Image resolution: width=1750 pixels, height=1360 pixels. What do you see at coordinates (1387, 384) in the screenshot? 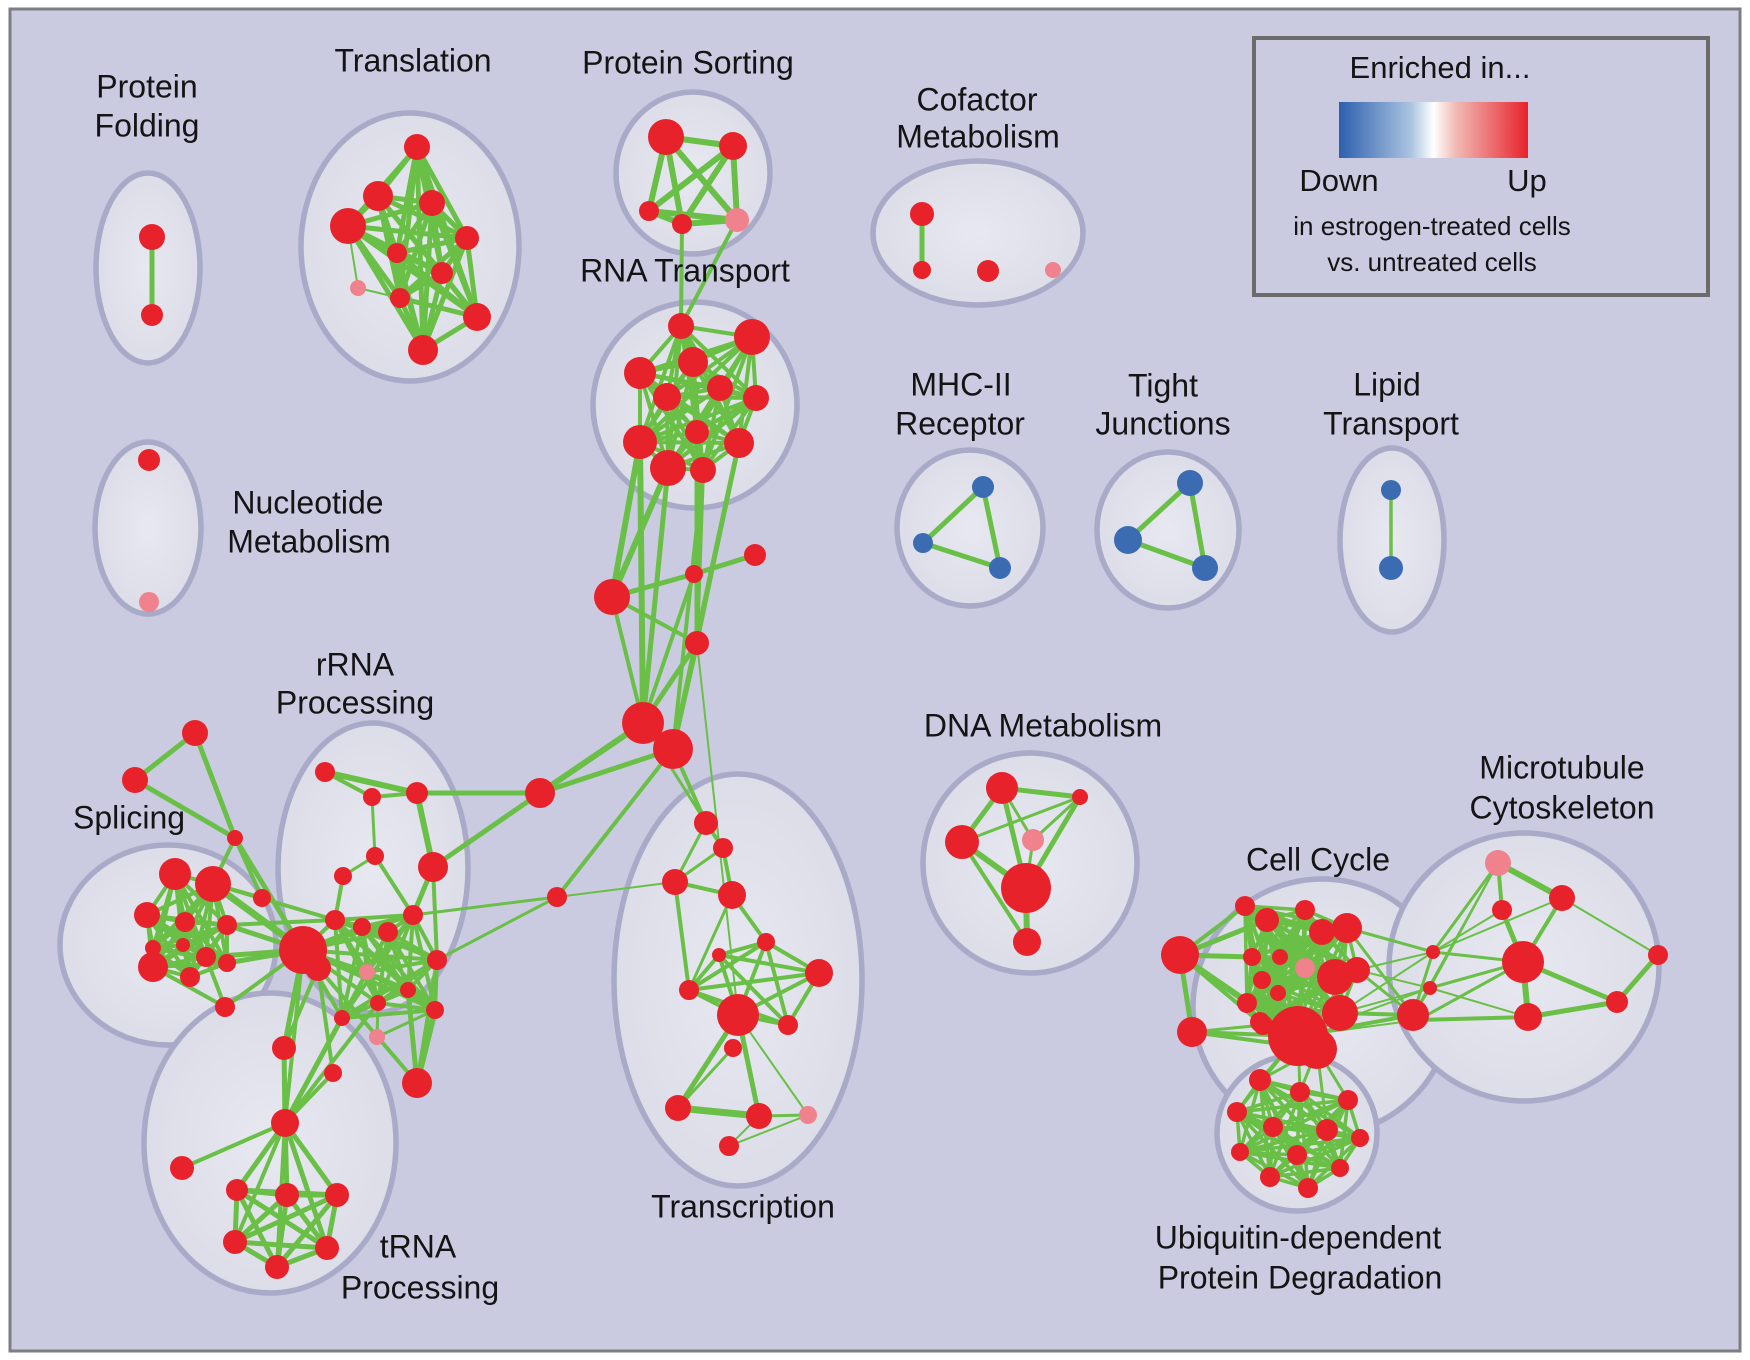
I see `cluster-label-lipid-transport: Lipid` at bounding box center [1387, 384].